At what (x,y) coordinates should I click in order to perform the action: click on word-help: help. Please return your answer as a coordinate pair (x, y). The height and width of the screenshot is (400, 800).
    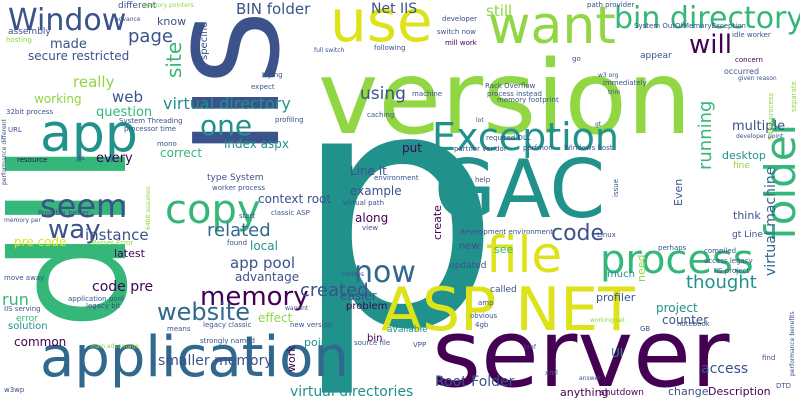
    Looking at the image, I should click on (483, 180).